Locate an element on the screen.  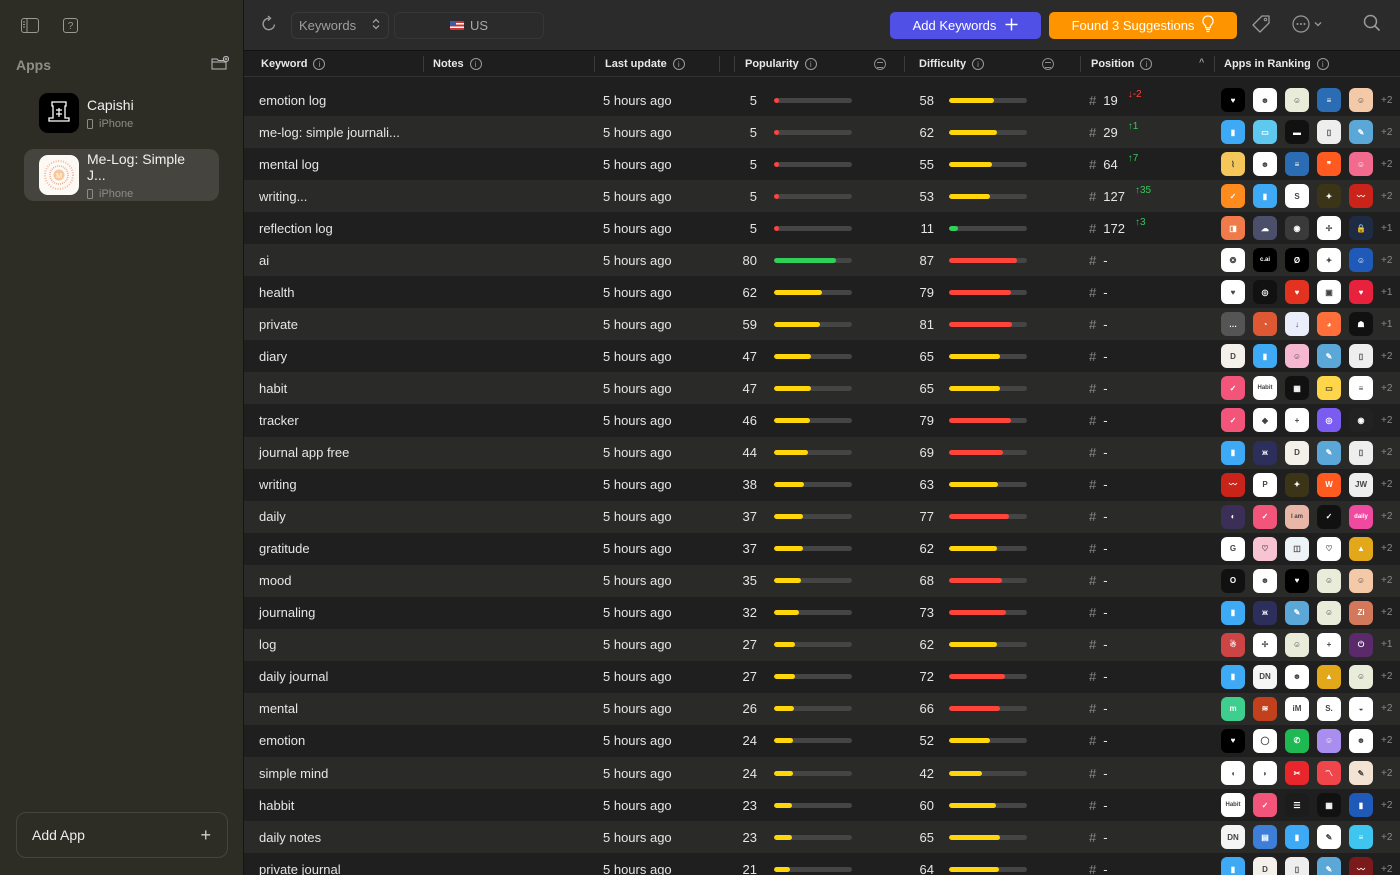
ranking-app-icon: ▭ is located at coordinates (1329, 388).